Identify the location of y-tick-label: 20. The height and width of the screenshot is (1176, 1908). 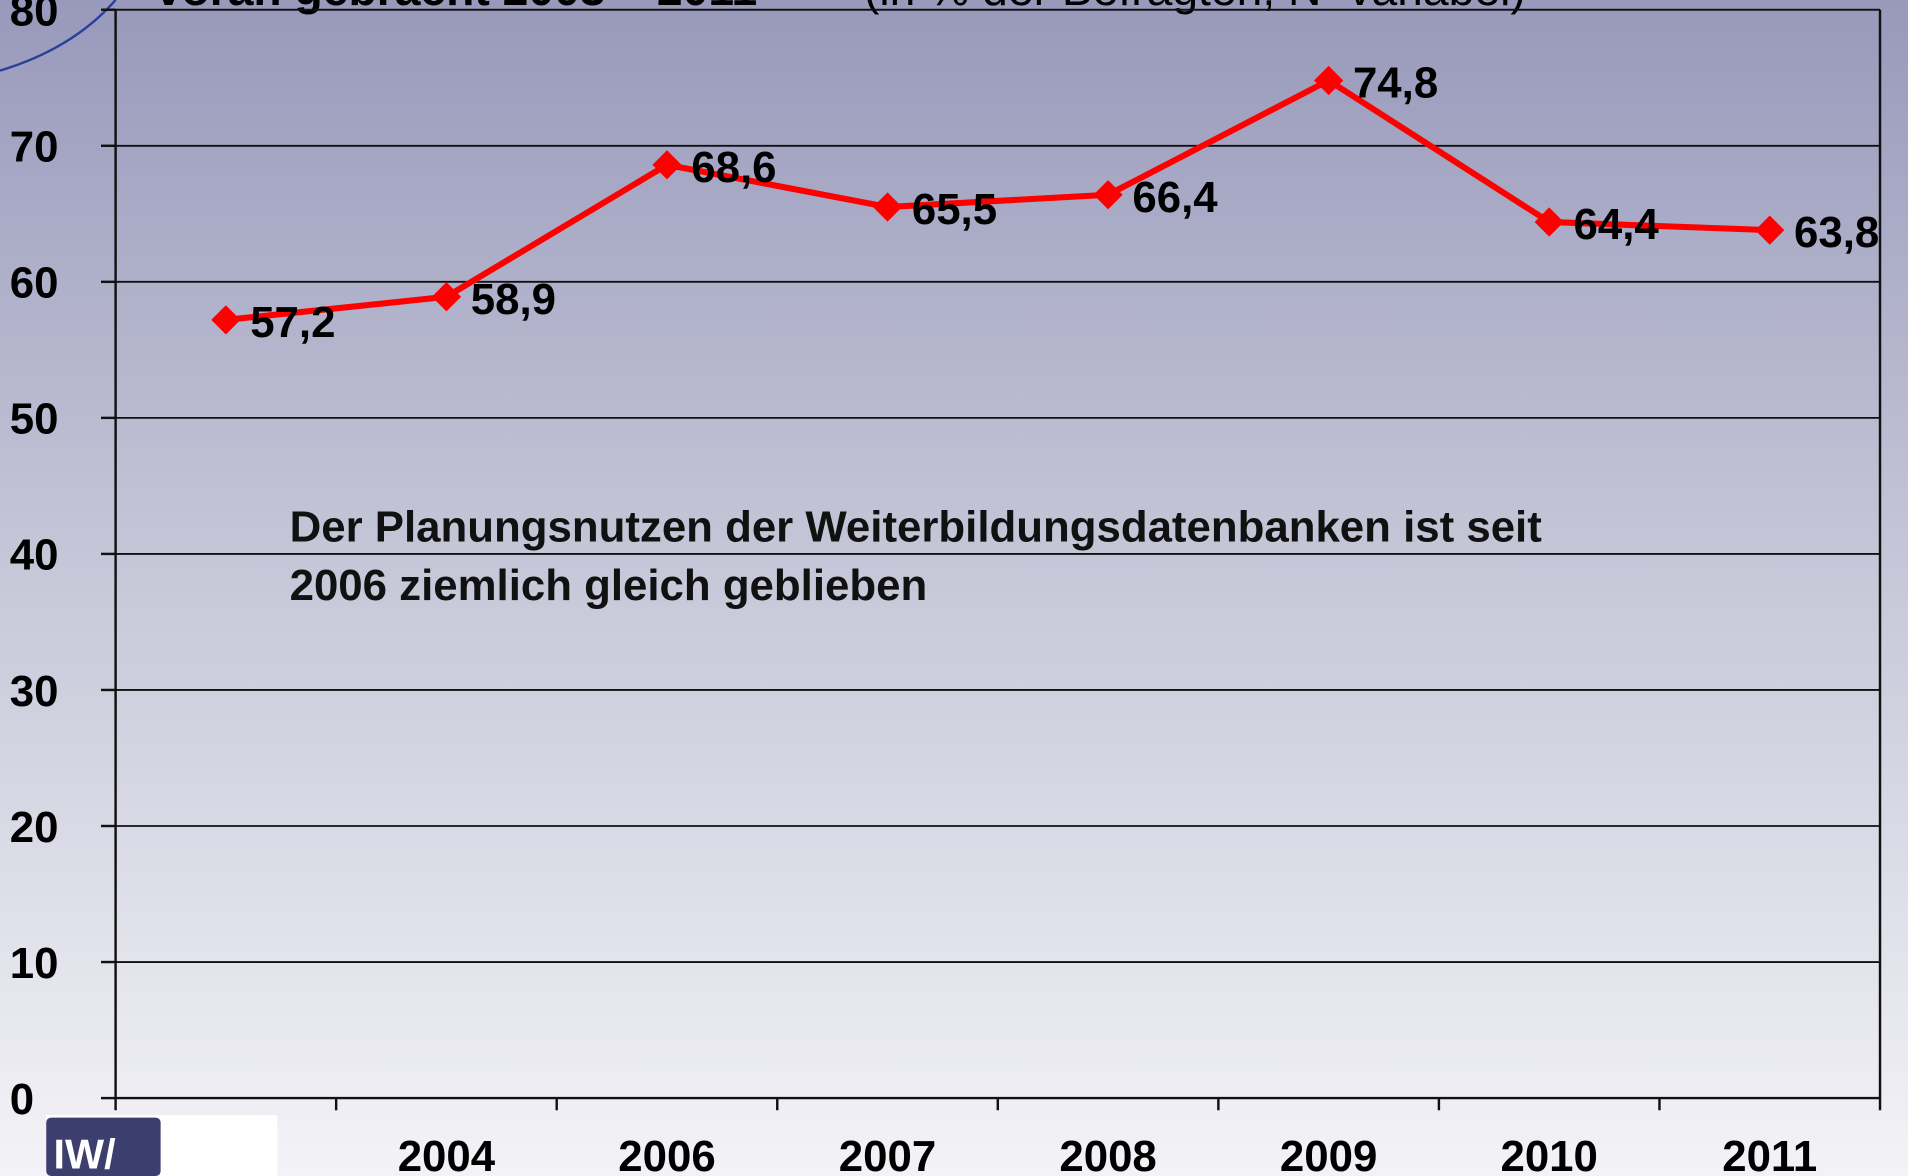
(34, 827).